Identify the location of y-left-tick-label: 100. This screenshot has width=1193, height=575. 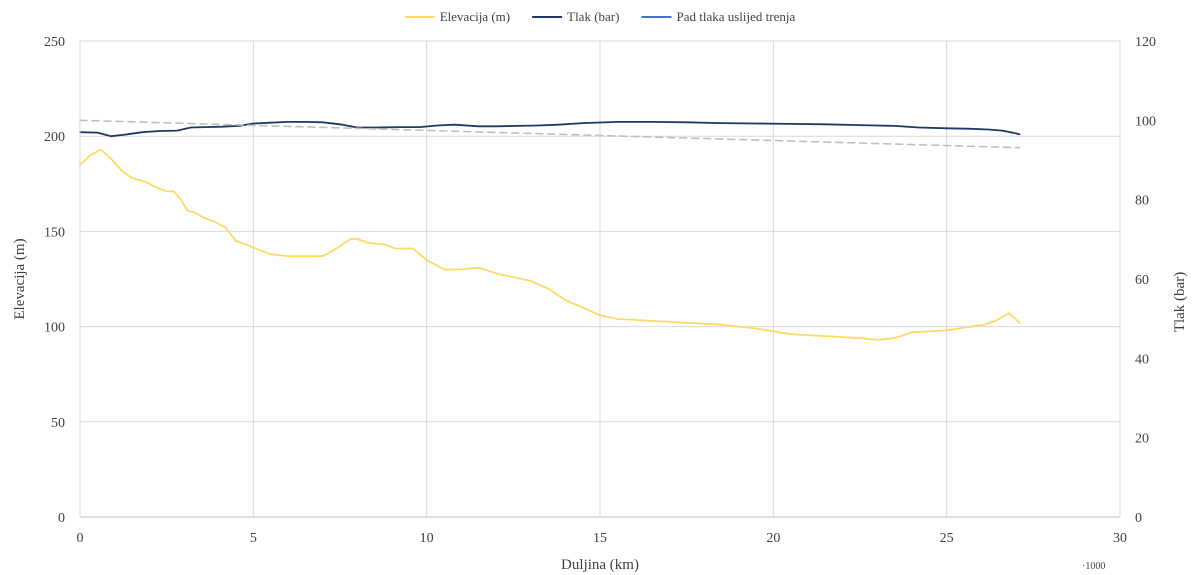
(54, 328).